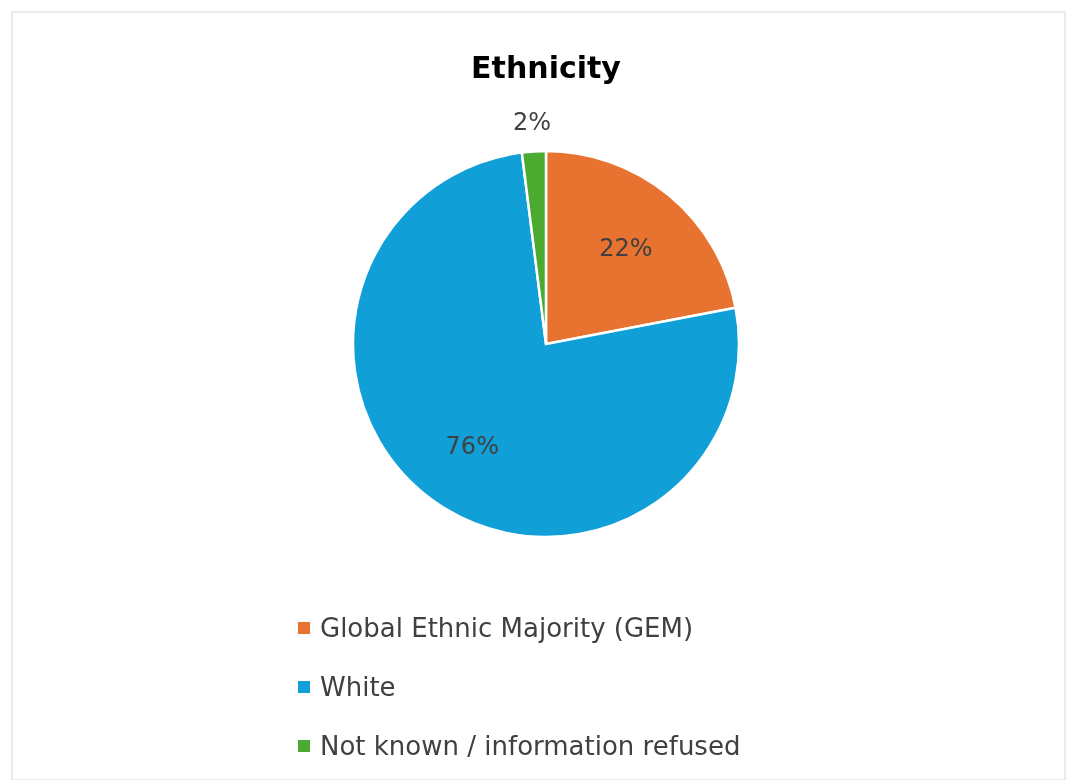 The width and height of the screenshot is (1069, 780). Describe the element at coordinates (530, 746) in the screenshot. I see `legend-label: Not known / information refused` at that location.